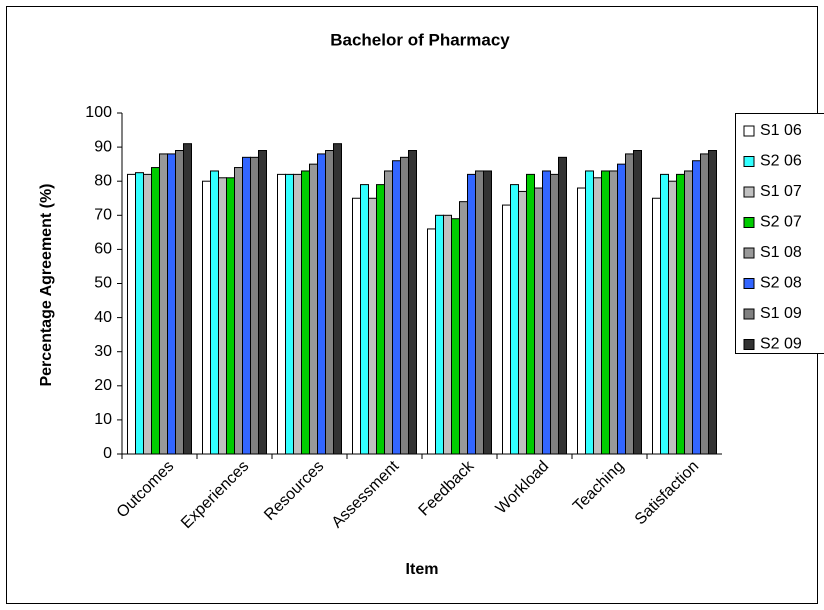  I want to click on y-tick-label: 20, so click(103, 385).